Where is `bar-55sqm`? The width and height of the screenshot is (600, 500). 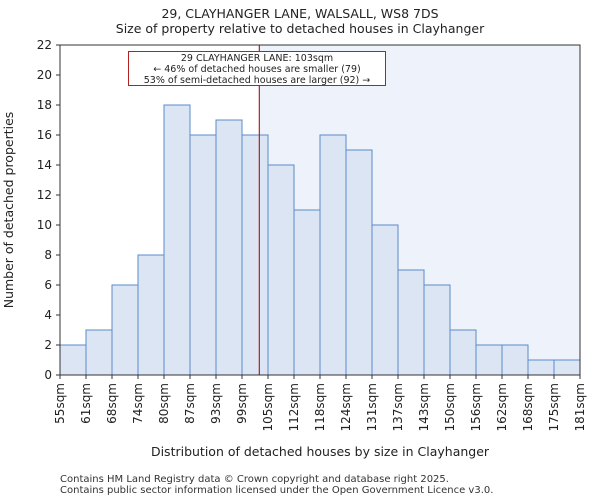
bar-55sqm is located at coordinates (73, 360).